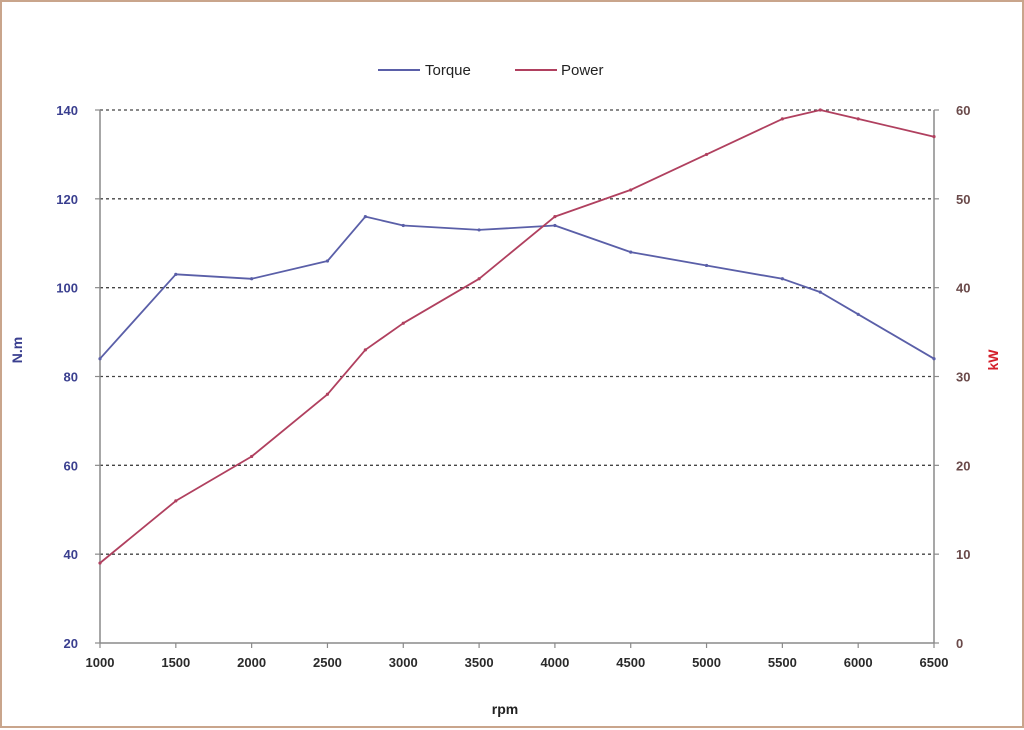 The image size is (1024, 730). Describe the element at coordinates (175, 662) in the screenshot. I see `x-tick-label-1500: 1500` at that location.